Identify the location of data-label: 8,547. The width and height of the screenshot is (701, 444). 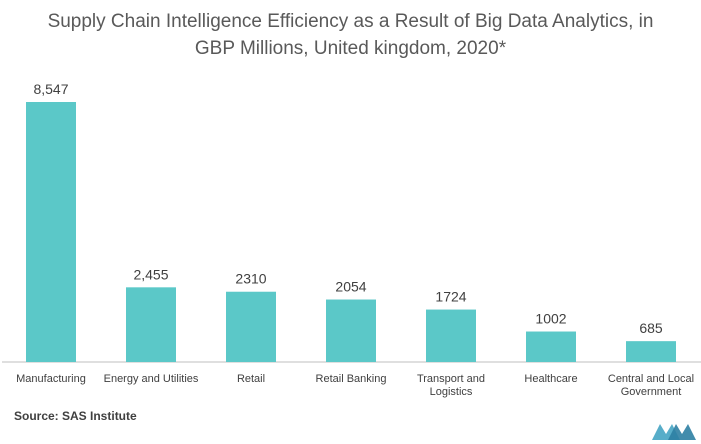
(50, 89).